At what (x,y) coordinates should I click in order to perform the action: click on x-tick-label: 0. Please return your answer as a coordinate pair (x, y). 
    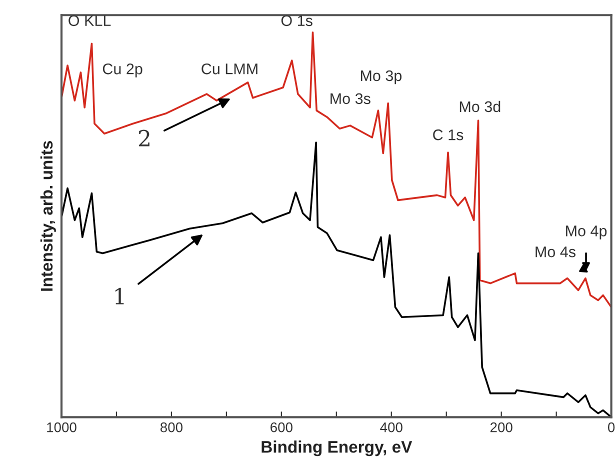
    Looking at the image, I should click on (611, 427).